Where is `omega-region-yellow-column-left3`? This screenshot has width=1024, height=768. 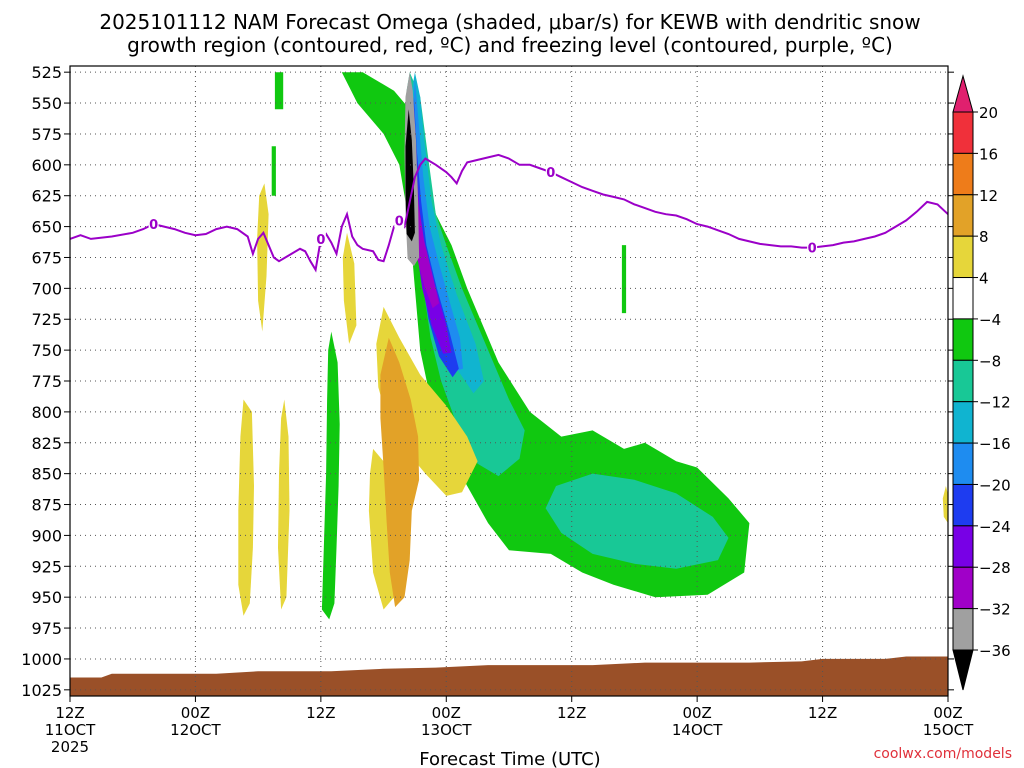 omega-region-yellow-column-left3 is located at coordinates (284, 504).